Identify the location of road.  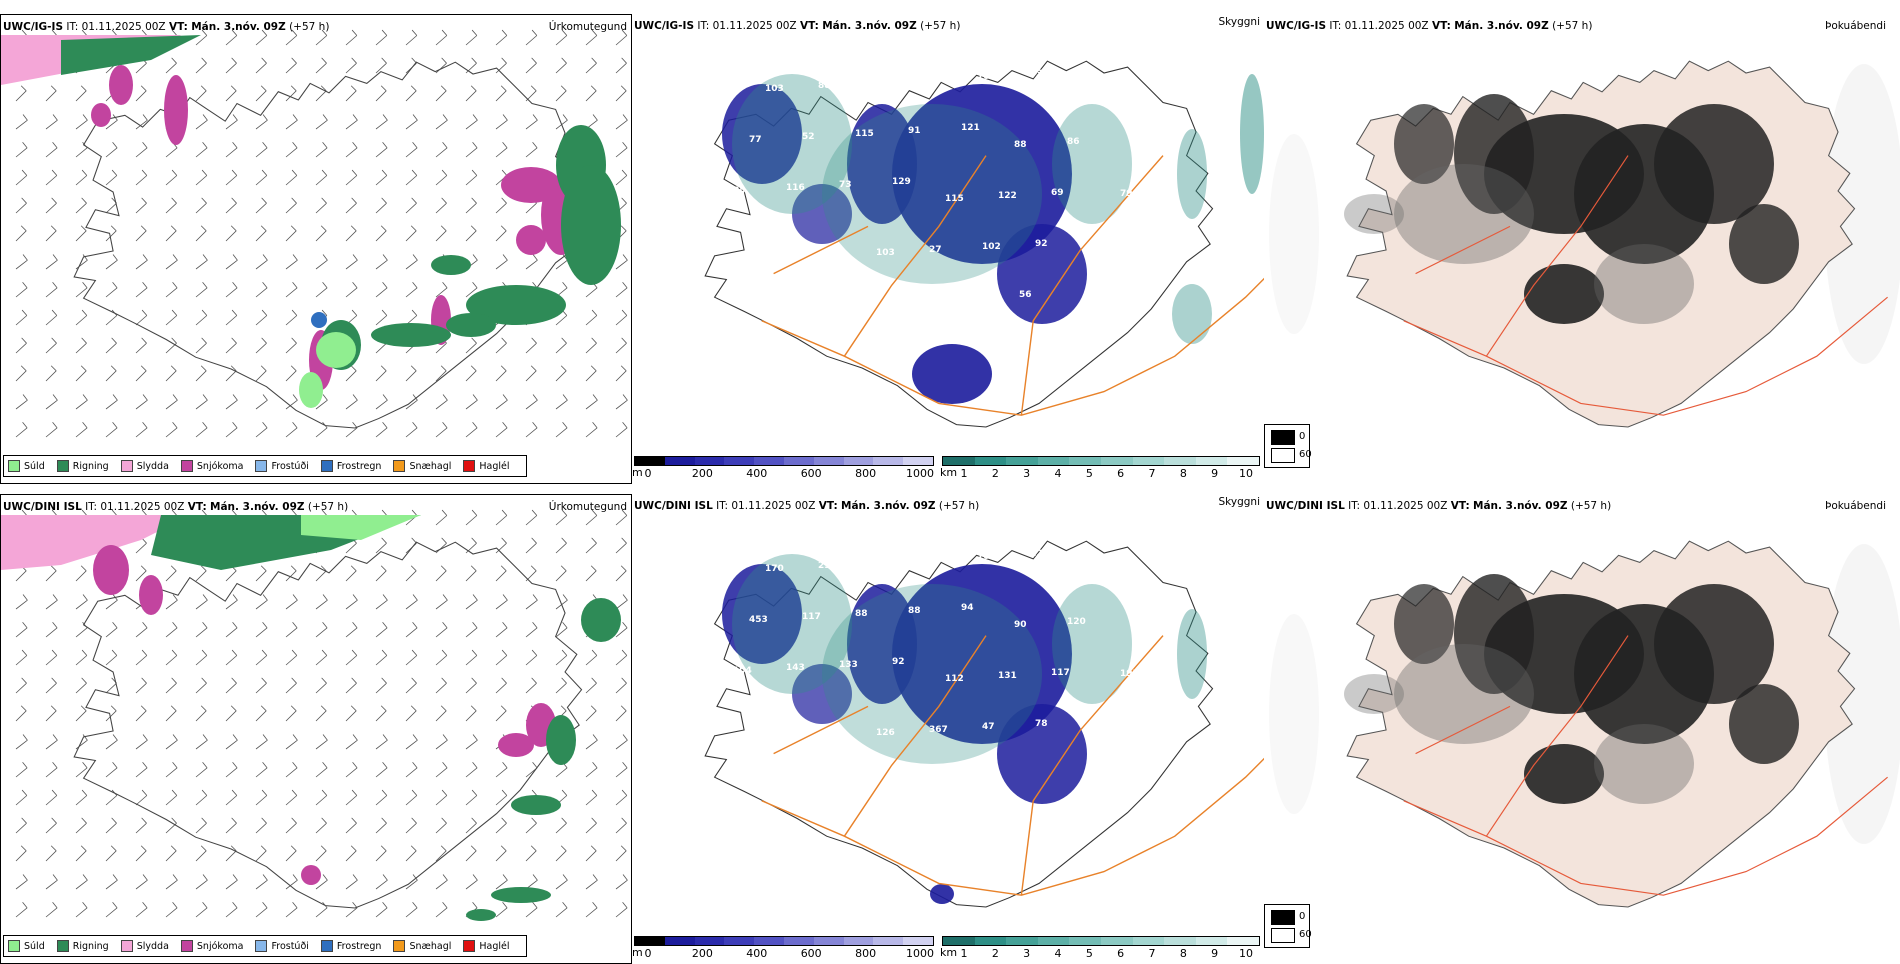
(1645, 285).